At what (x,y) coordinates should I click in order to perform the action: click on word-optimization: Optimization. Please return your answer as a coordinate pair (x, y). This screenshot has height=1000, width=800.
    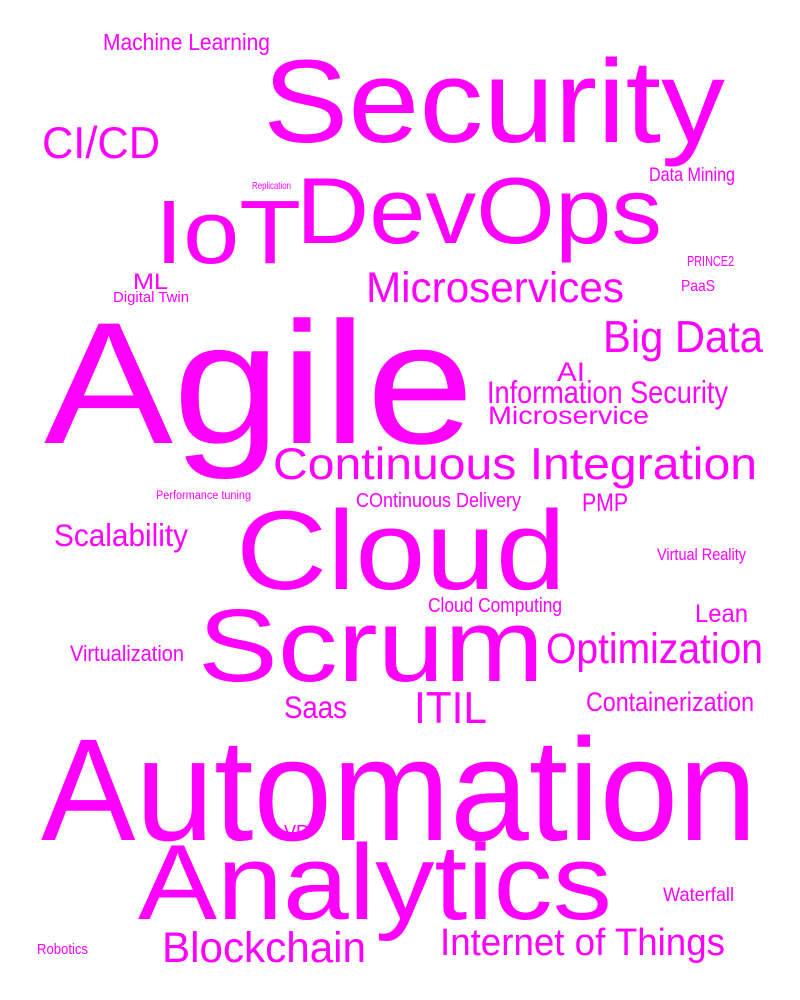
    Looking at the image, I should click on (654, 649).